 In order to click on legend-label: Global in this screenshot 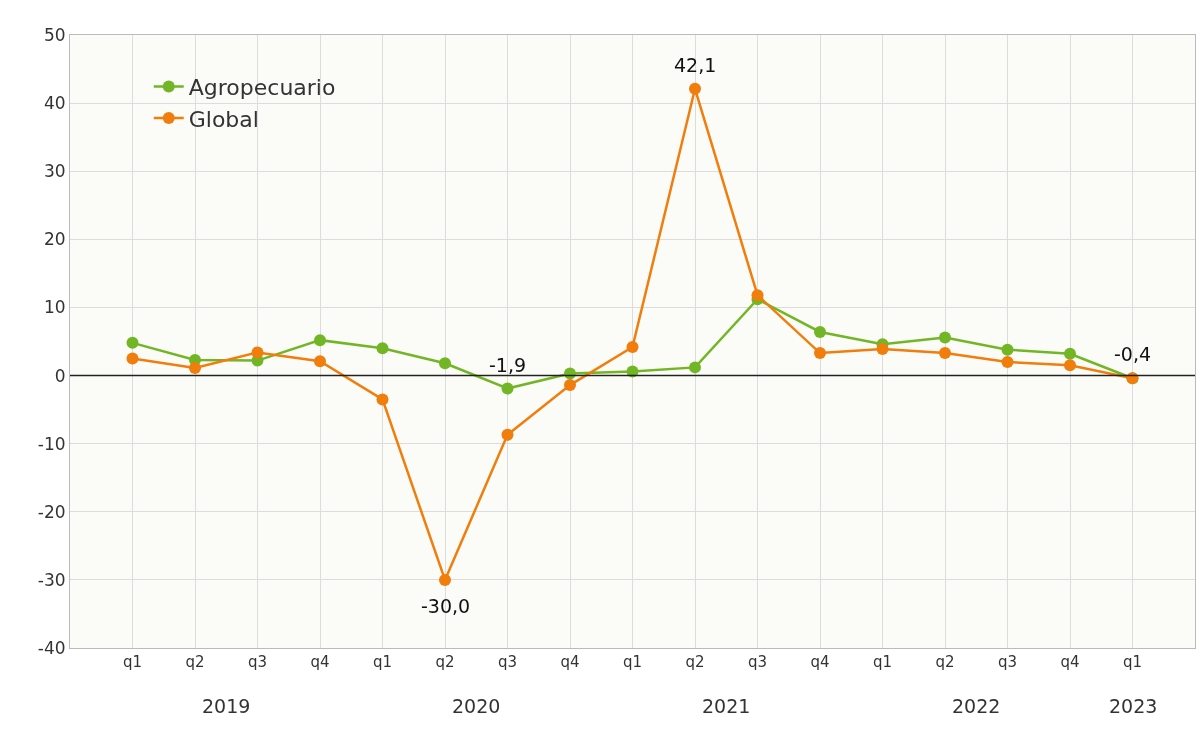, I will do `click(223, 119)`.